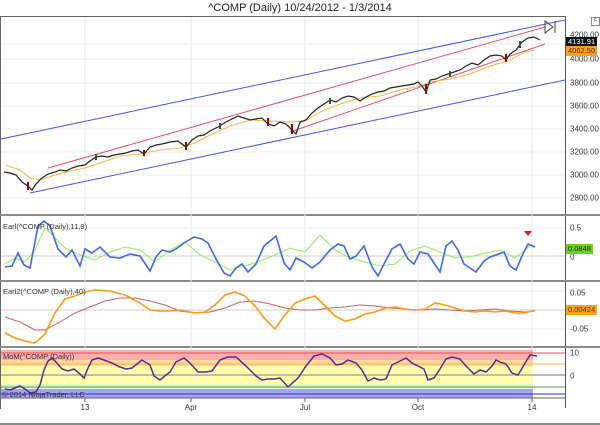 Image resolution: width=600 pixels, height=425 pixels. Describe the element at coordinates (300, 8) in the screenshot. I see `chart-title: ^COMP (Daily) 10/24/2012 - 1/3/2014` at that location.